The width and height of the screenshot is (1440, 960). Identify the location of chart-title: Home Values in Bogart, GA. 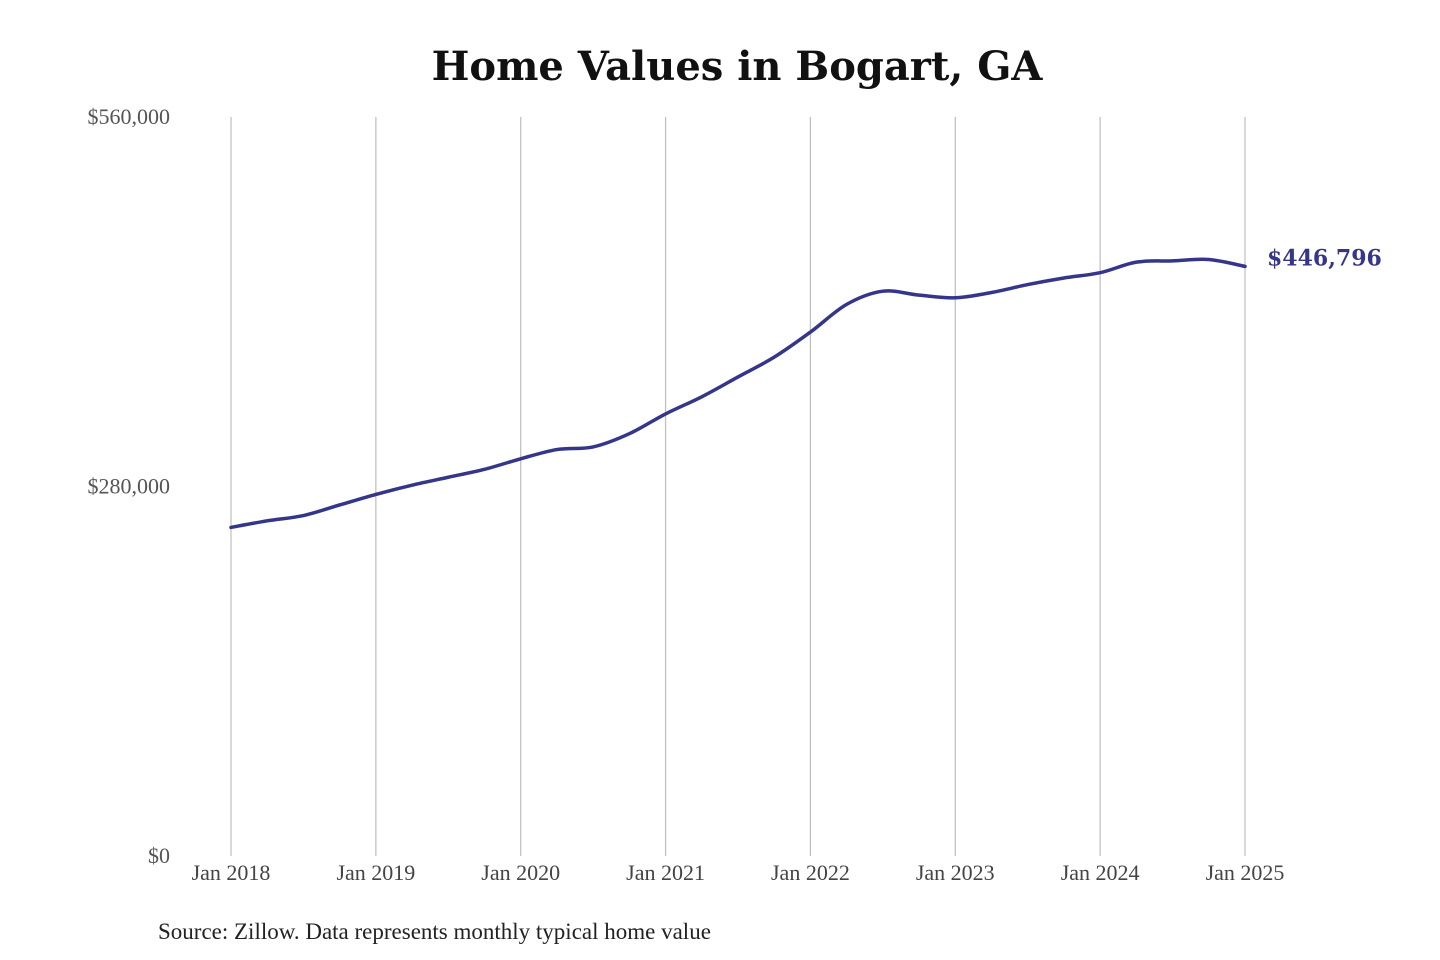
(738, 66).